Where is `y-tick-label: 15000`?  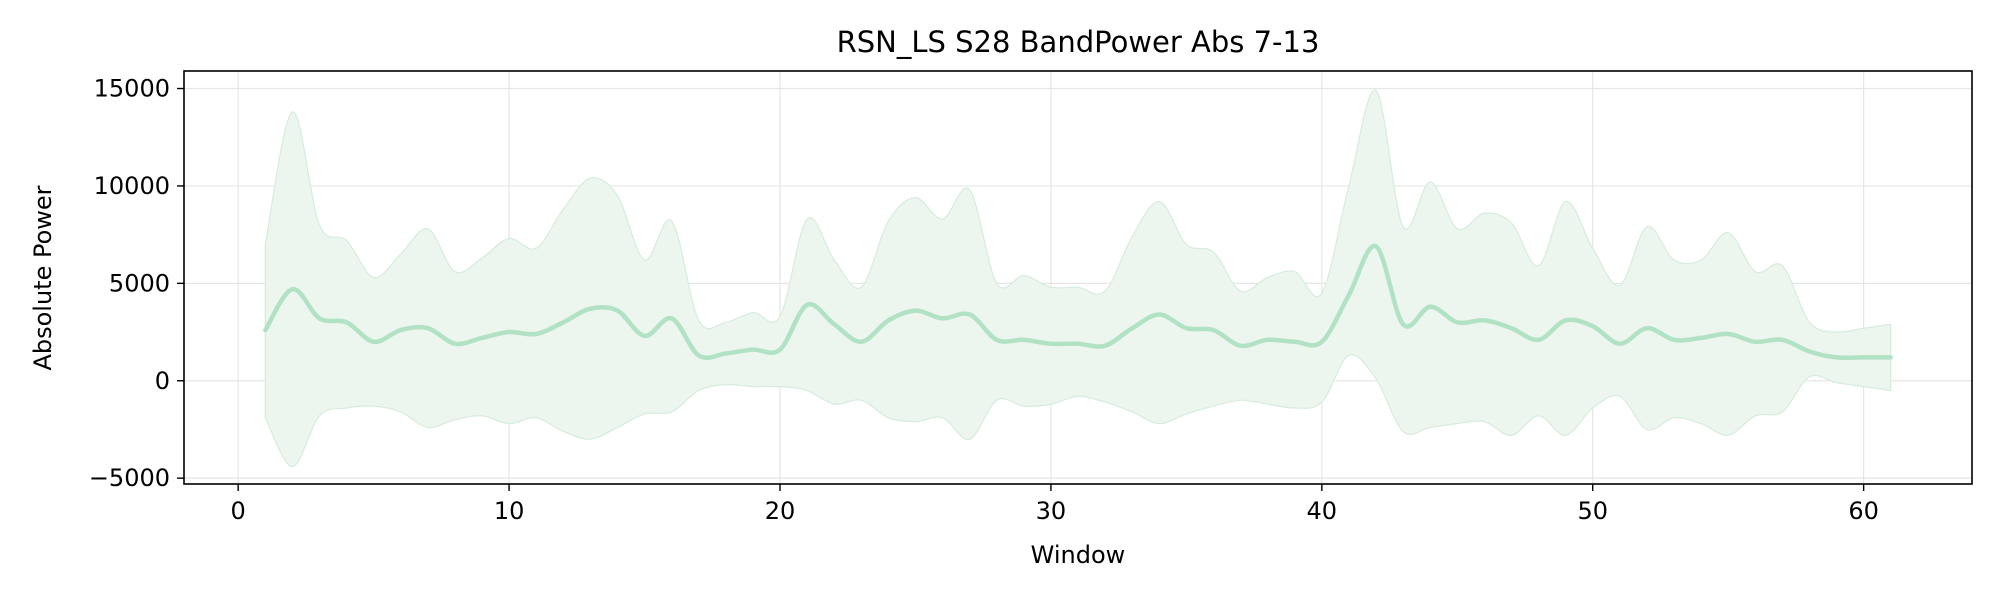 y-tick-label: 15000 is located at coordinates (132, 89).